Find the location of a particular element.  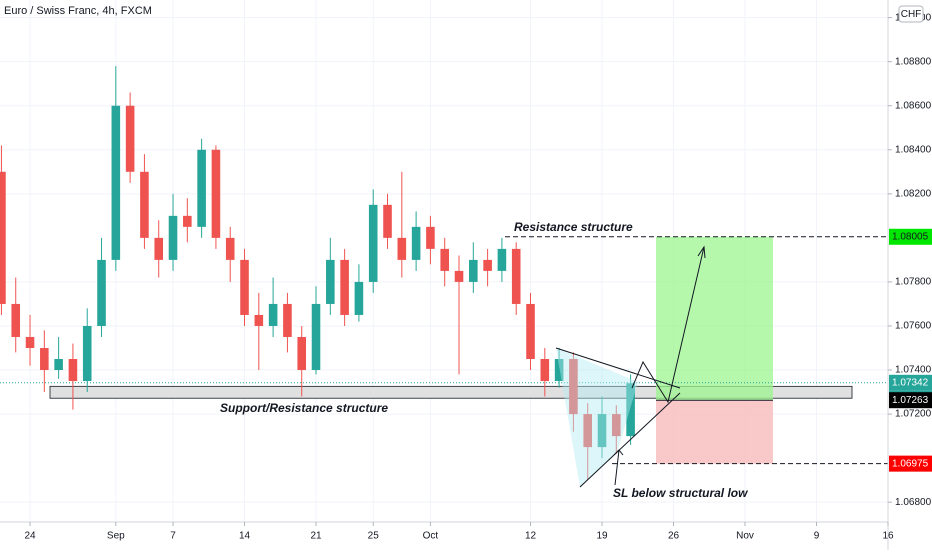

last-price-label-bg is located at coordinates (910, 382).